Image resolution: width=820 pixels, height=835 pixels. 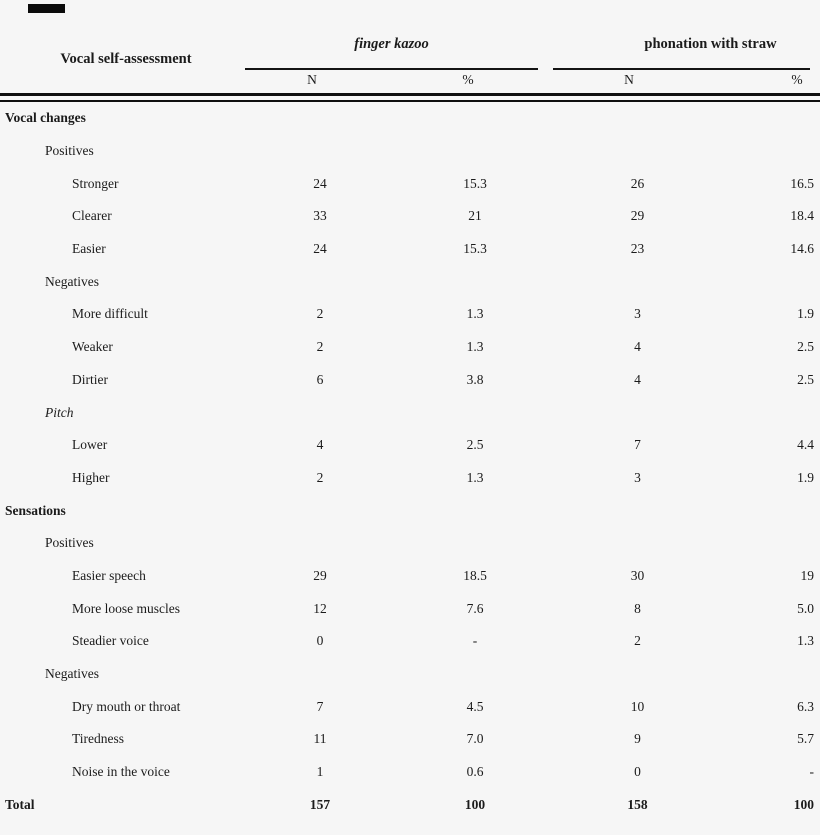 I want to click on group-header-finger-kazoo: finger kazoo, so click(x=391, y=44).